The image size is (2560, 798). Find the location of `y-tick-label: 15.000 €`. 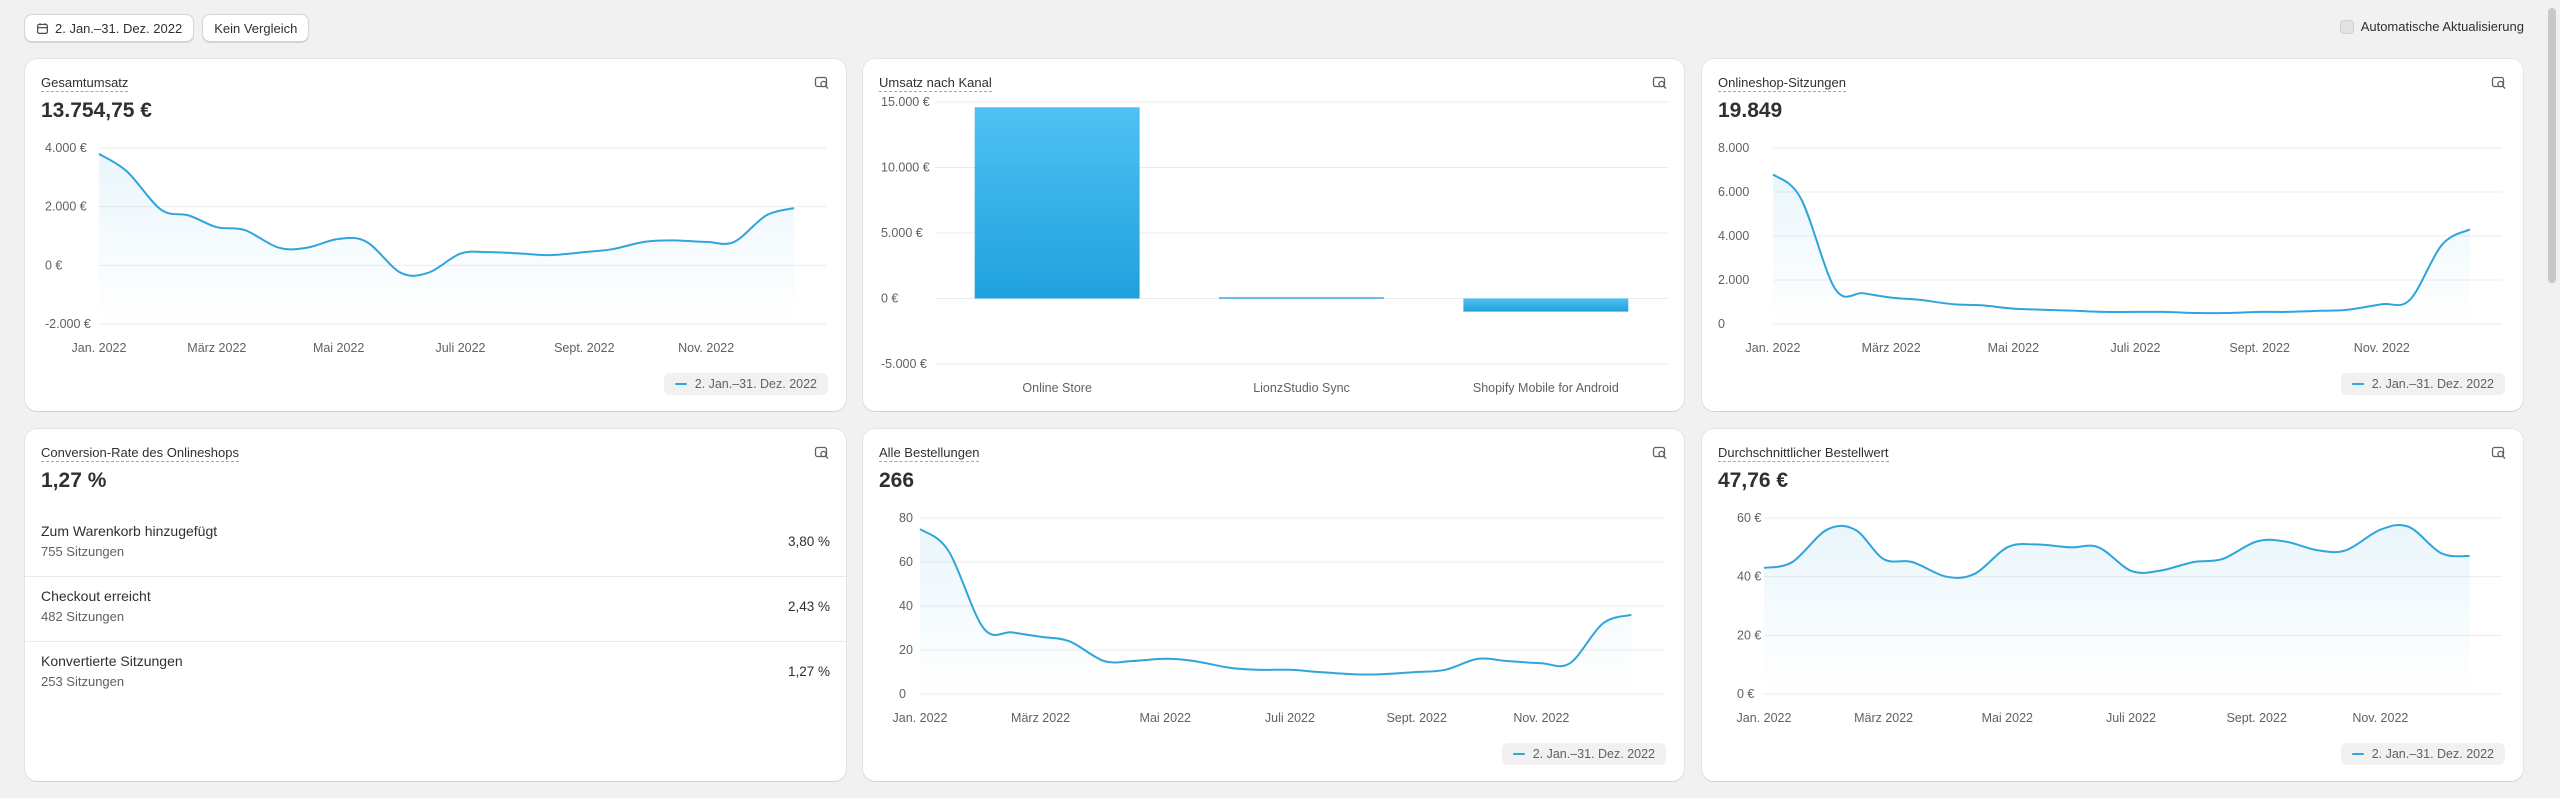

y-tick-label: 15.000 € is located at coordinates (905, 102).